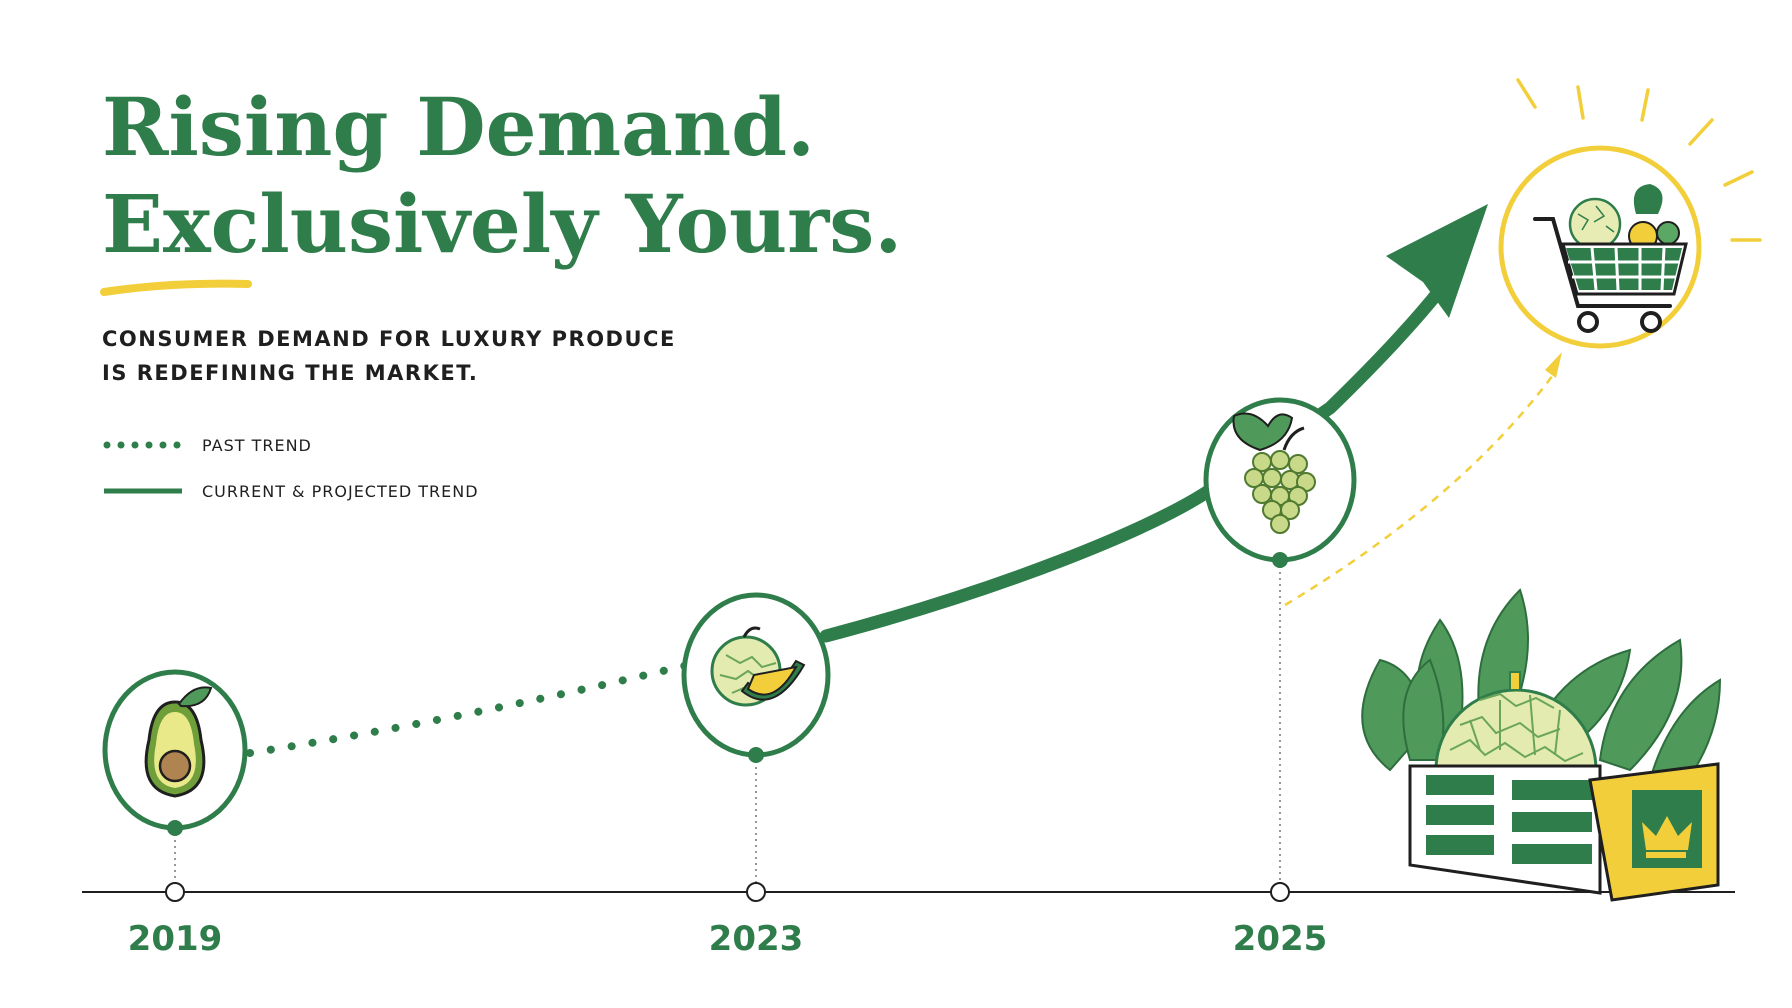  I want to click on year-label-2019: 2019, so click(175, 939).